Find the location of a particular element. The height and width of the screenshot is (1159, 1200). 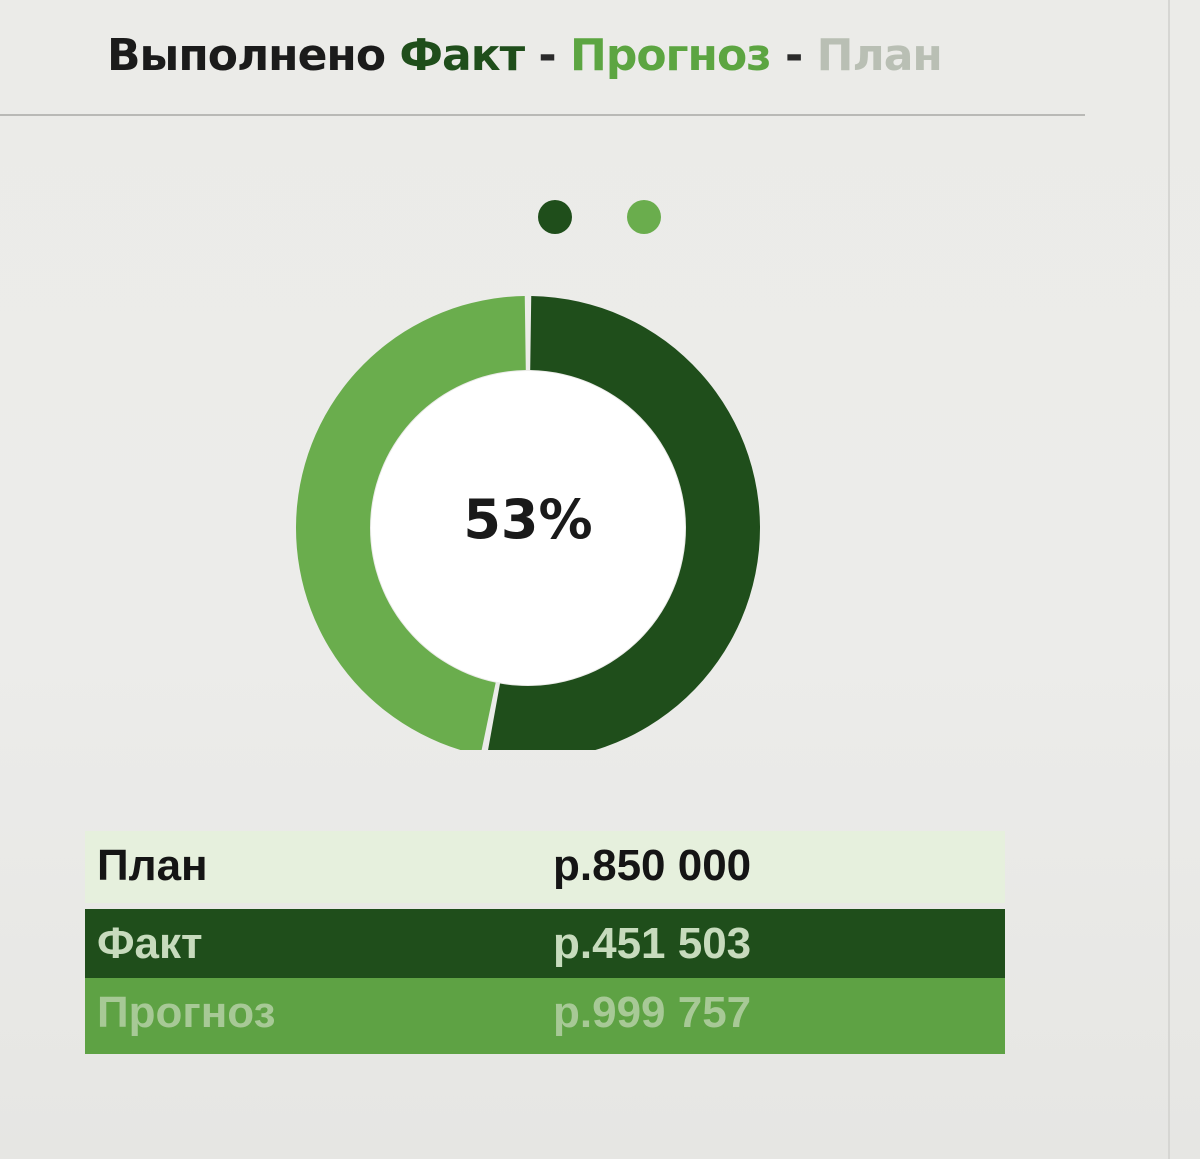

title-plan: План is located at coordinates (879, 55).